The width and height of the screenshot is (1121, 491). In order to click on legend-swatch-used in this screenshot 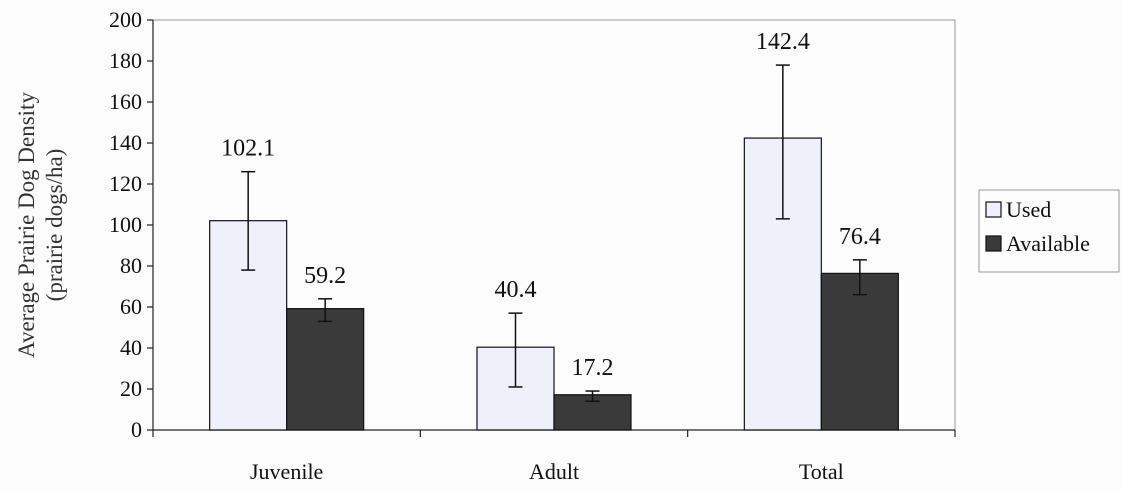, I will do `click(993, 209)`.